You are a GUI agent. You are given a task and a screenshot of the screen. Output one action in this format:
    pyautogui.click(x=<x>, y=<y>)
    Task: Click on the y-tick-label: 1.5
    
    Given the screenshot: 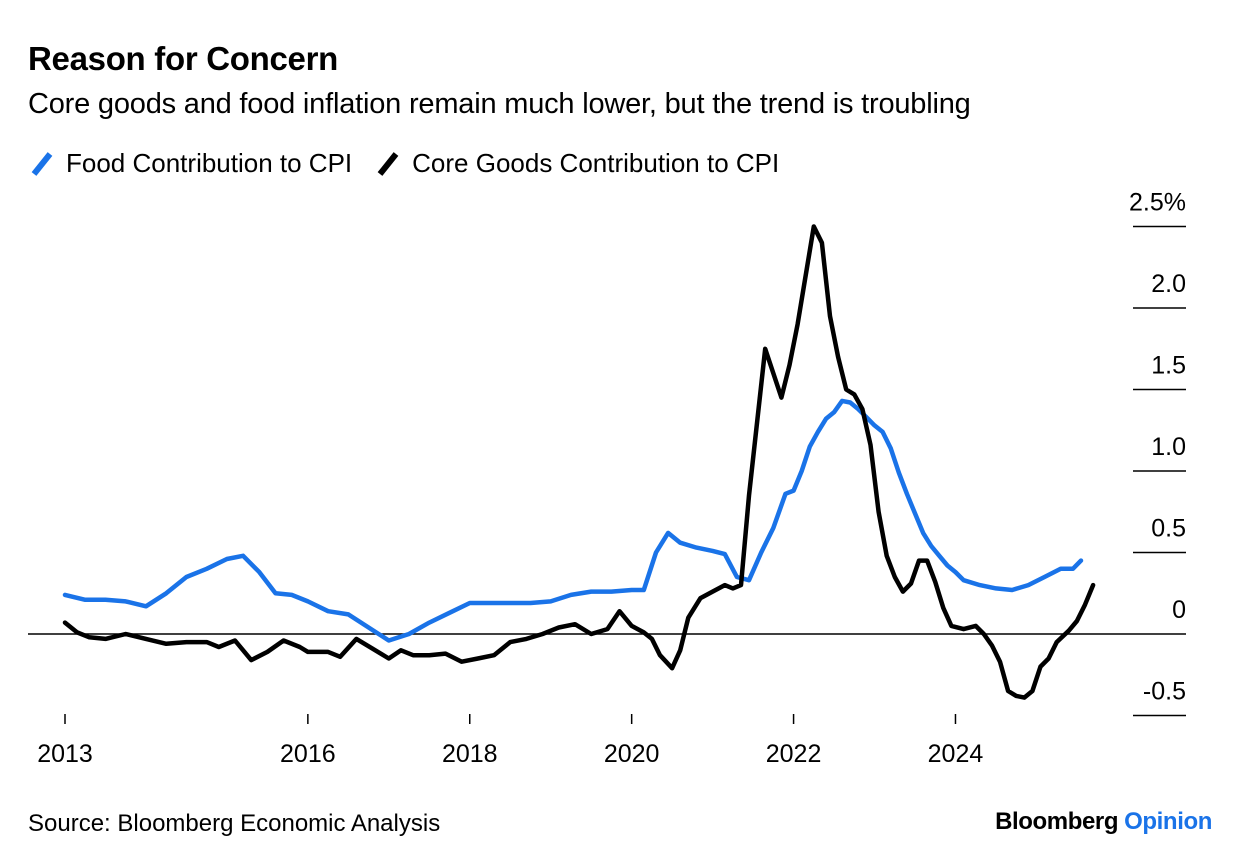 What is the action you would take?
    pyautogui.click(x=1168, y=366)
    